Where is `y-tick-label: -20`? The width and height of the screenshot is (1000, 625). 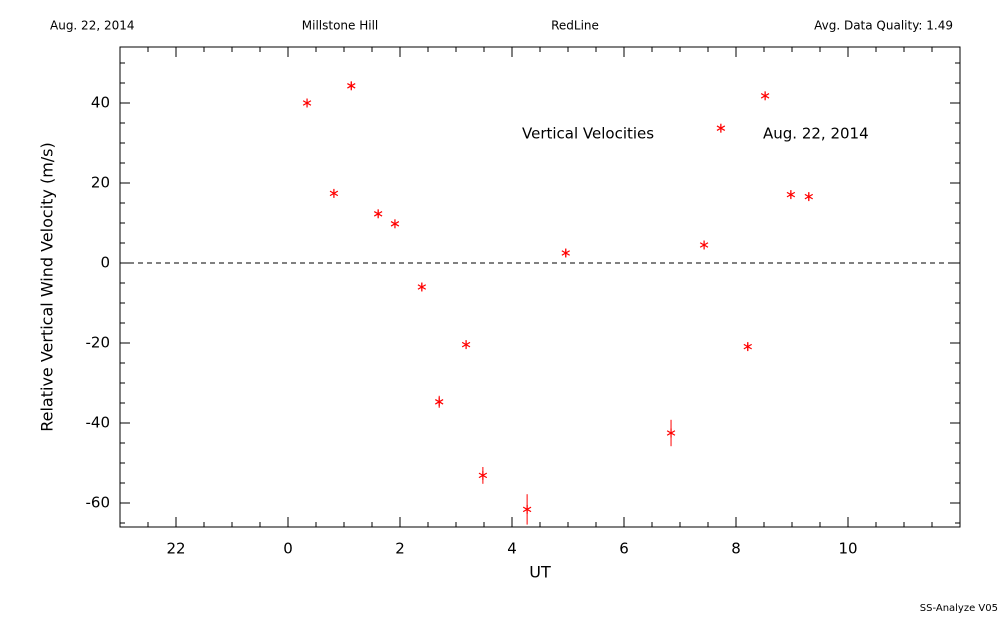 y-tick-label: -20 is located at coordinates (98, 343).